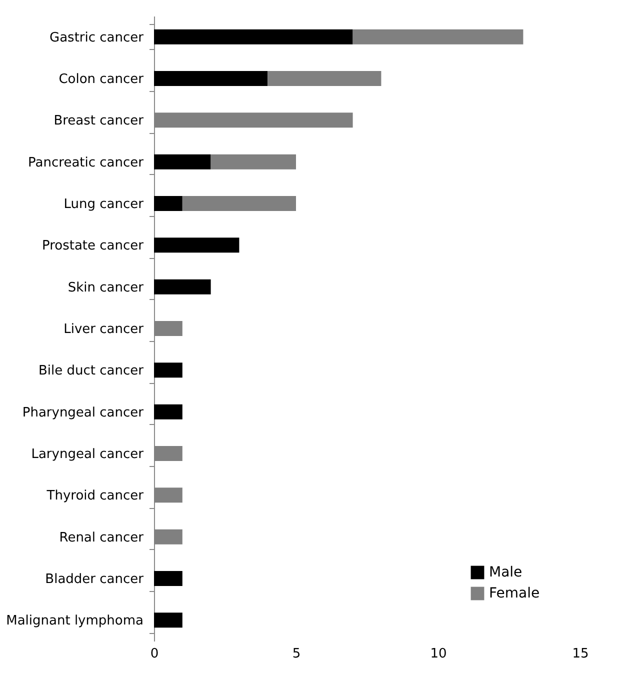 This screenshot has height=686, width=626. What do you see at coordinates (95, 496) in the screenshot?
I see `y-tick-label: Thyroid cancer` at bounding box center [95, 496].